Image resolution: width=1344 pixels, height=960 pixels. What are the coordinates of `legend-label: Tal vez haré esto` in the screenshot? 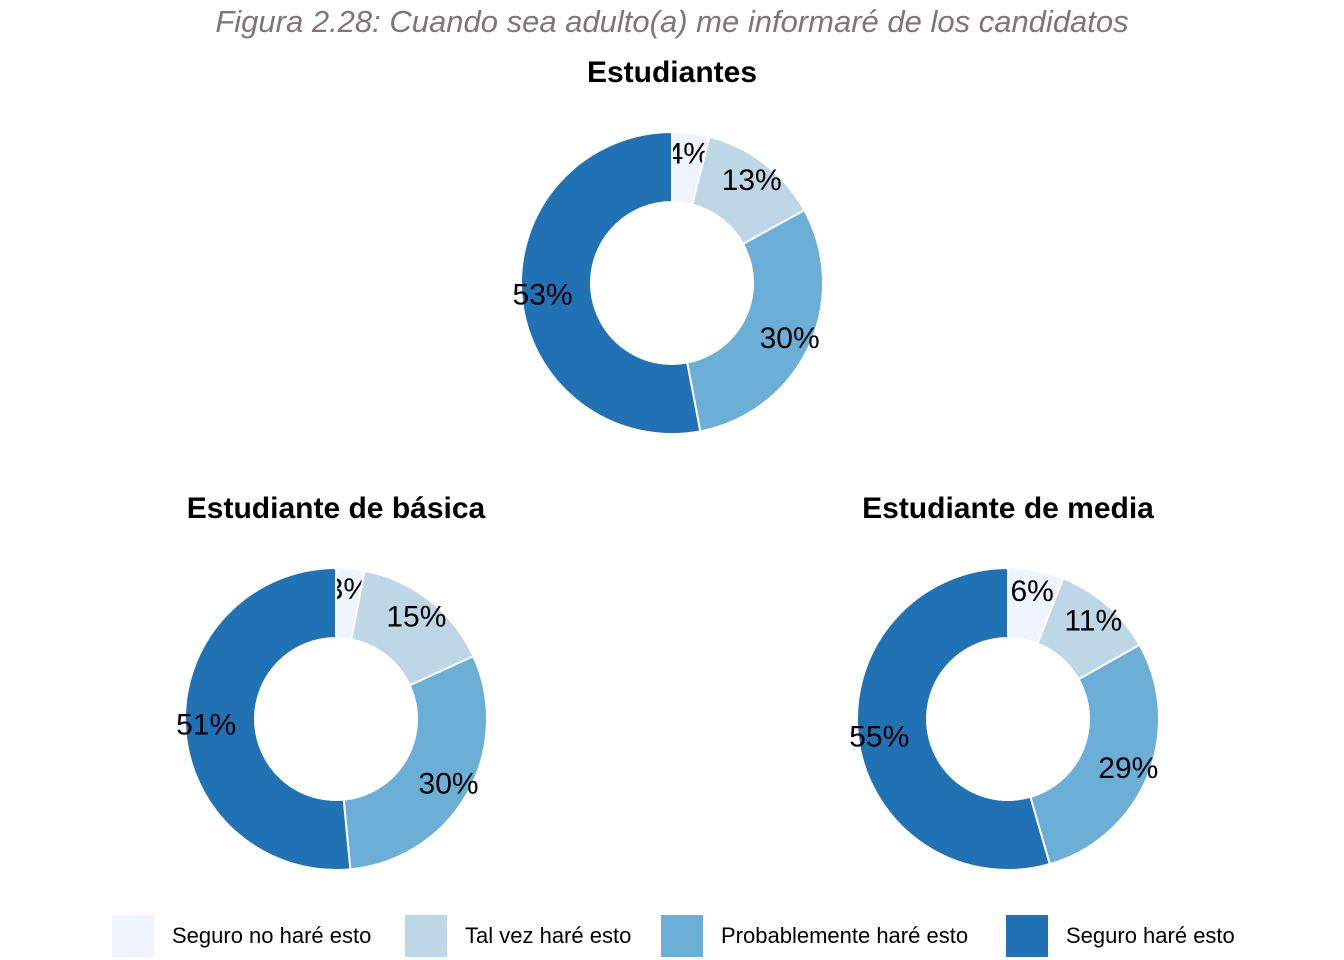 It's located at (548, 935).